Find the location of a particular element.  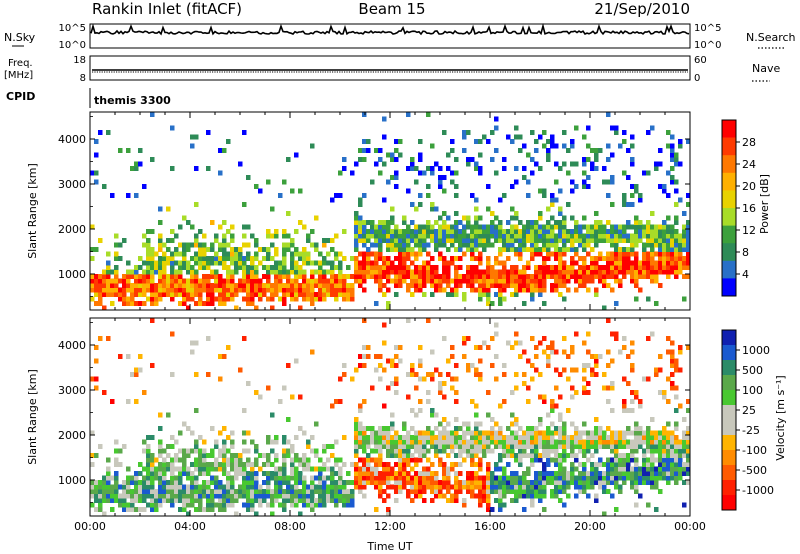

nsearch-tick-bottom: 10^0 is located at coordinates (707, 45).